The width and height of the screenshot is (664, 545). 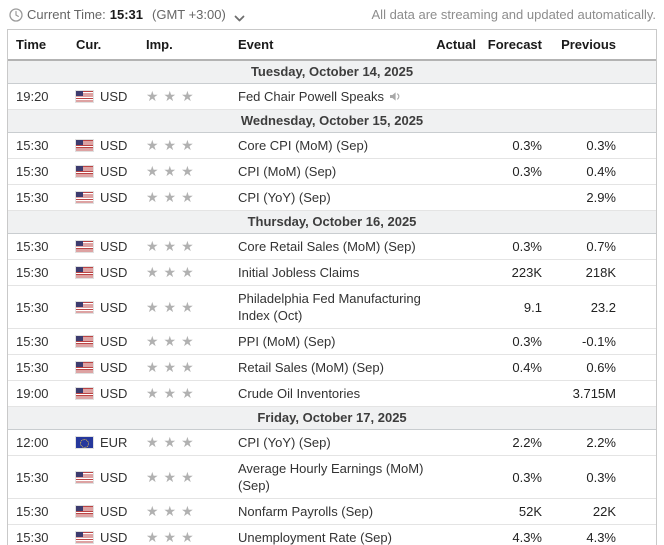 What do you see at coordinates (159, 44) in the screenshot?
I see `col-header-importance: Imp.` at bounding box center [159, 44].